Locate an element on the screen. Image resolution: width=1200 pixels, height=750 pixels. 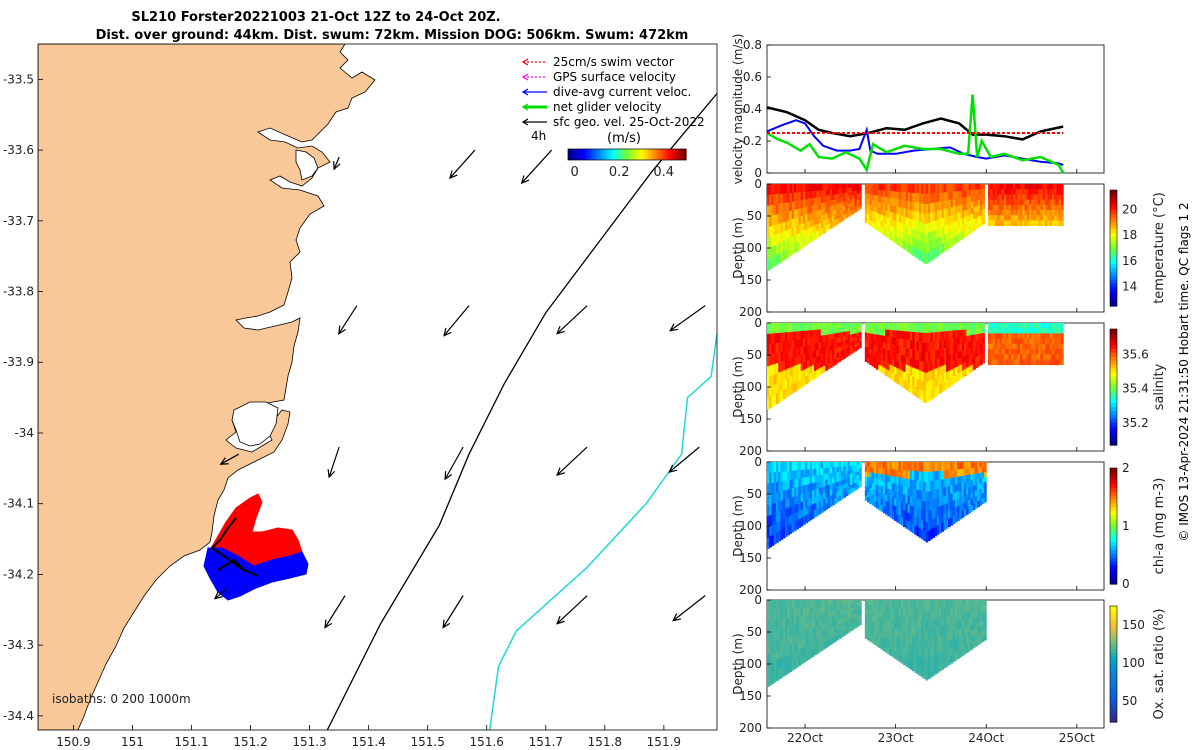
map-xtick-label: 151.1 is located at coordinates (191, 742).